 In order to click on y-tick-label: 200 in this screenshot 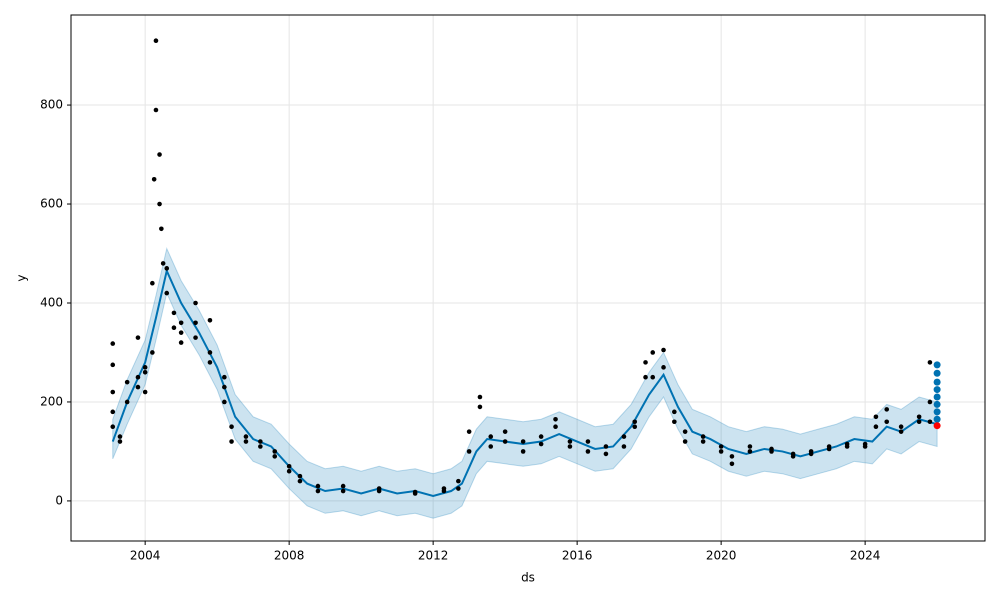, I will do `click(51, 401)`.